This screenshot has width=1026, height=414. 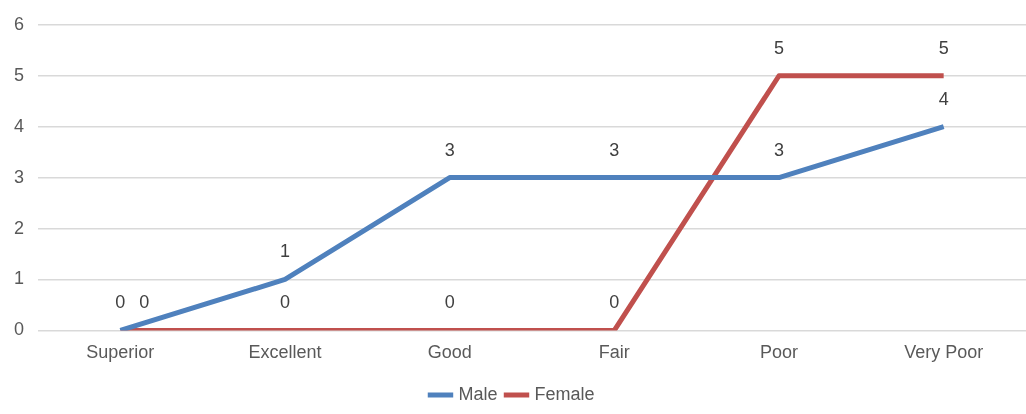 I want to click on y-tick-label: 4, so click(x=19, y=125).